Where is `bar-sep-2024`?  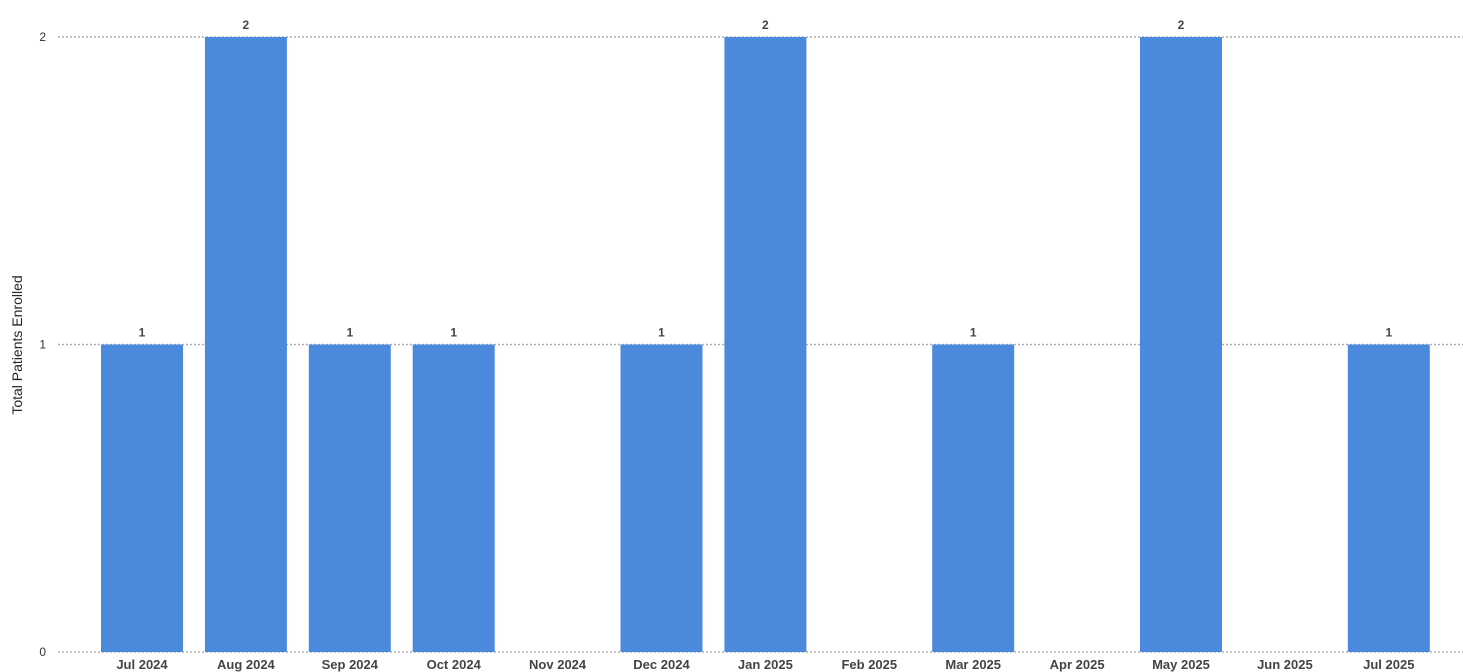 bar-sep-2024 is located at coordinates (349, 498).